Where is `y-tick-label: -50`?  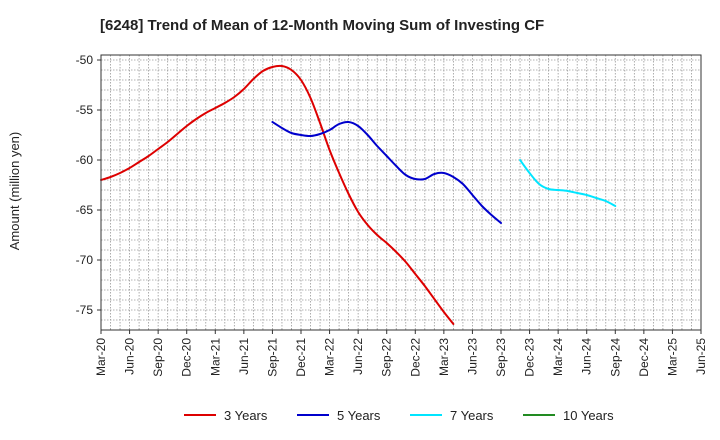 y-tick-label: -50 is located at coordinates (85, 60).